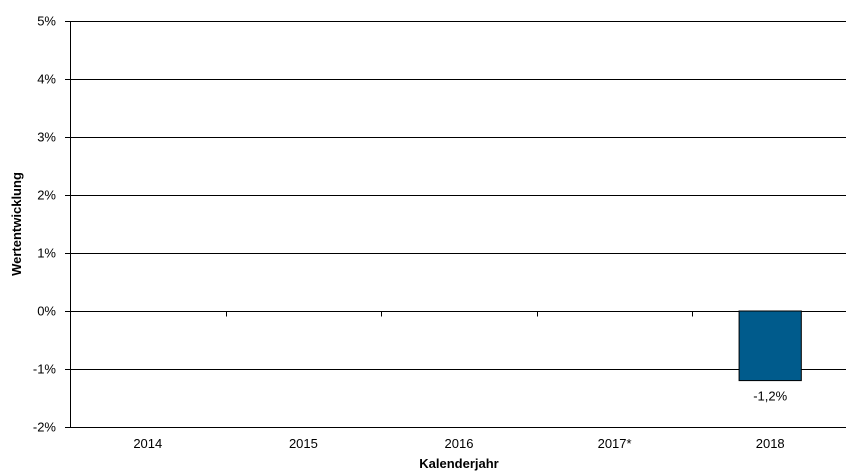  What do you see at coordinates (615, 443) in the screenshot?
I see `x-tick-label: 2017*` at bounding box center [615, 443].